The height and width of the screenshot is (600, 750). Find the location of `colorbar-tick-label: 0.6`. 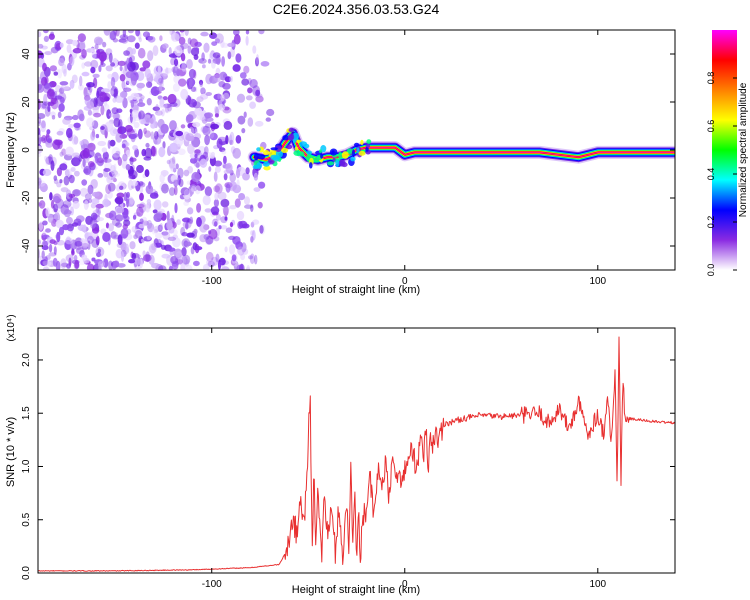

colorbar-tick-label: 0.6 is located at coordinates (711, 126).